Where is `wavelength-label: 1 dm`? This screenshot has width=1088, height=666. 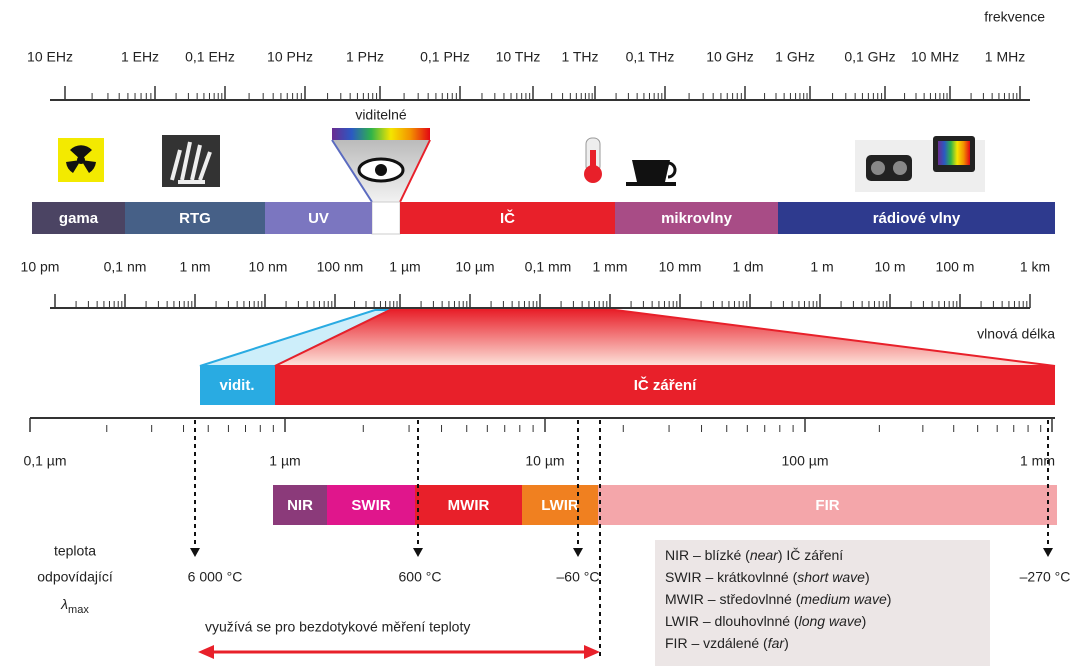 wavelength-label: 1 dm is located at coordinates (747, 267).